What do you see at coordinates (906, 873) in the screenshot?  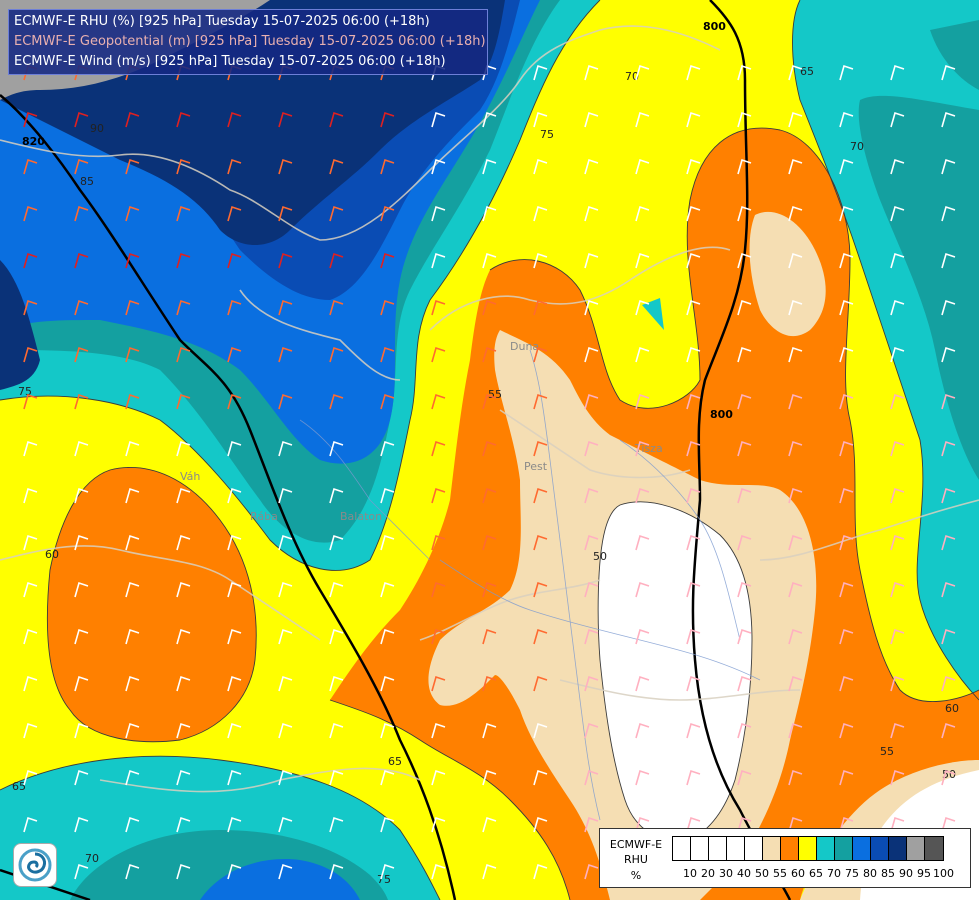 I see `legend-tick-label: 90` at bounding box center [906, 873].